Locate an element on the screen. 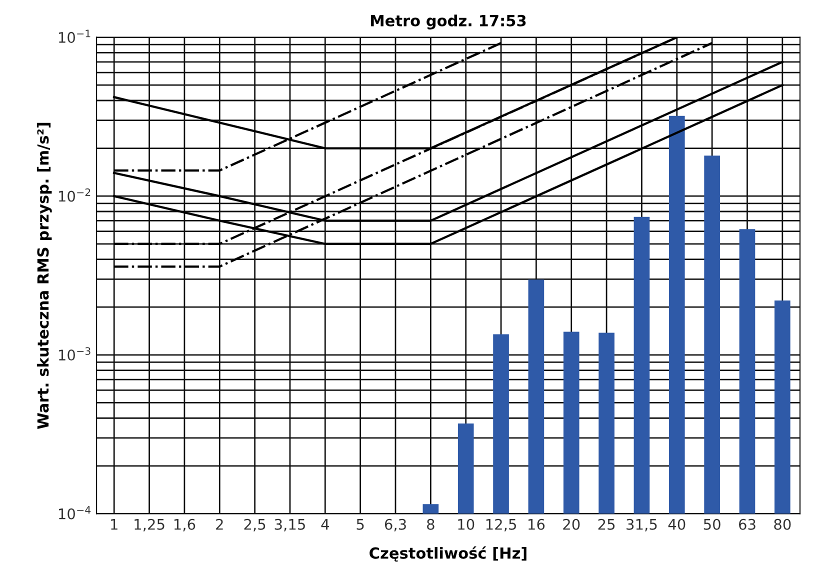  x-tick-label: 16 is located at coordinates (536, 524).